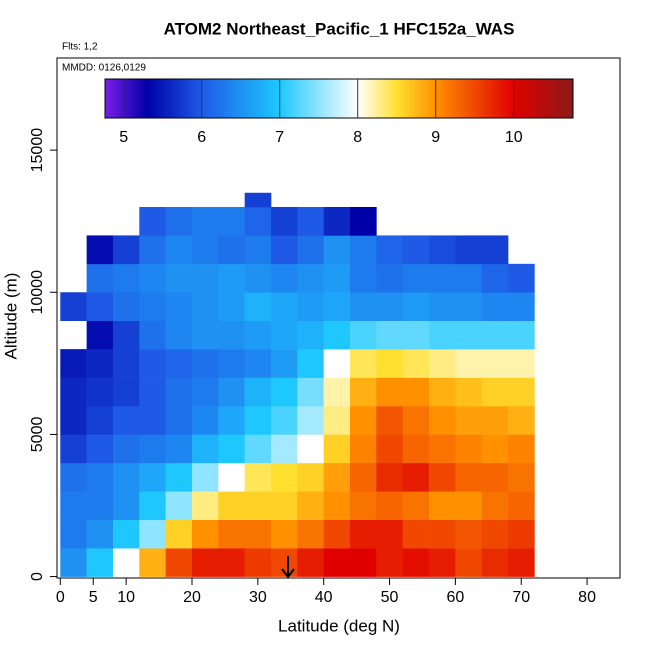  What do you see at coordinates (37, 292) in the screenshot?
I see `y-tick-label: 10000` at bounding box center [37, 292].